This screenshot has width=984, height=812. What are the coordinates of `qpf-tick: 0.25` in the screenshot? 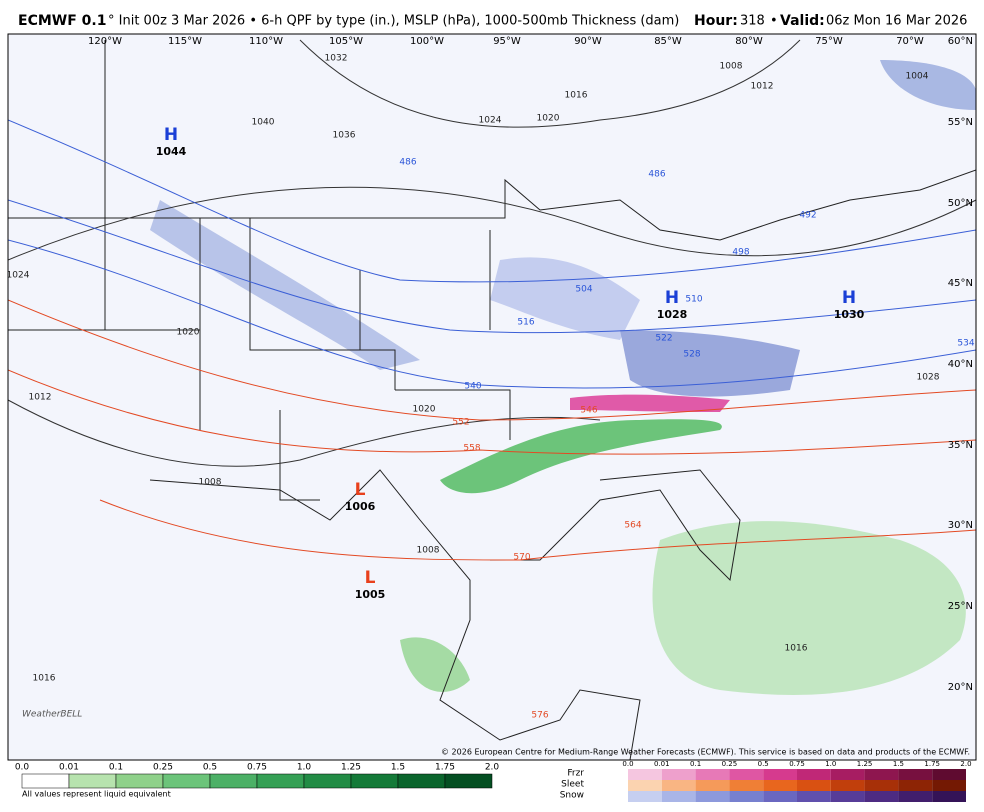 It's located at (163, 768).